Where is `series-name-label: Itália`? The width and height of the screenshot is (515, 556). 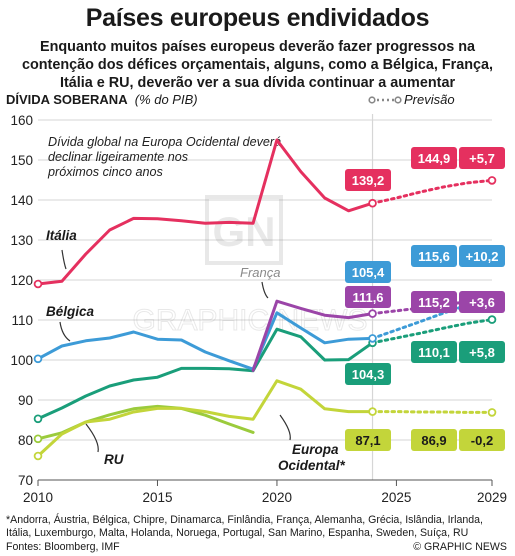
series-name-label: Itália is located at coordinates (61, 235).